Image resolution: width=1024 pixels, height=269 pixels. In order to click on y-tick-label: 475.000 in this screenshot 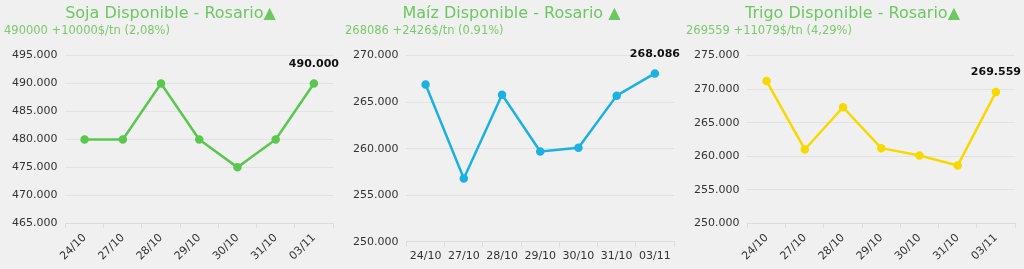, I will do `click(34, 167)`.